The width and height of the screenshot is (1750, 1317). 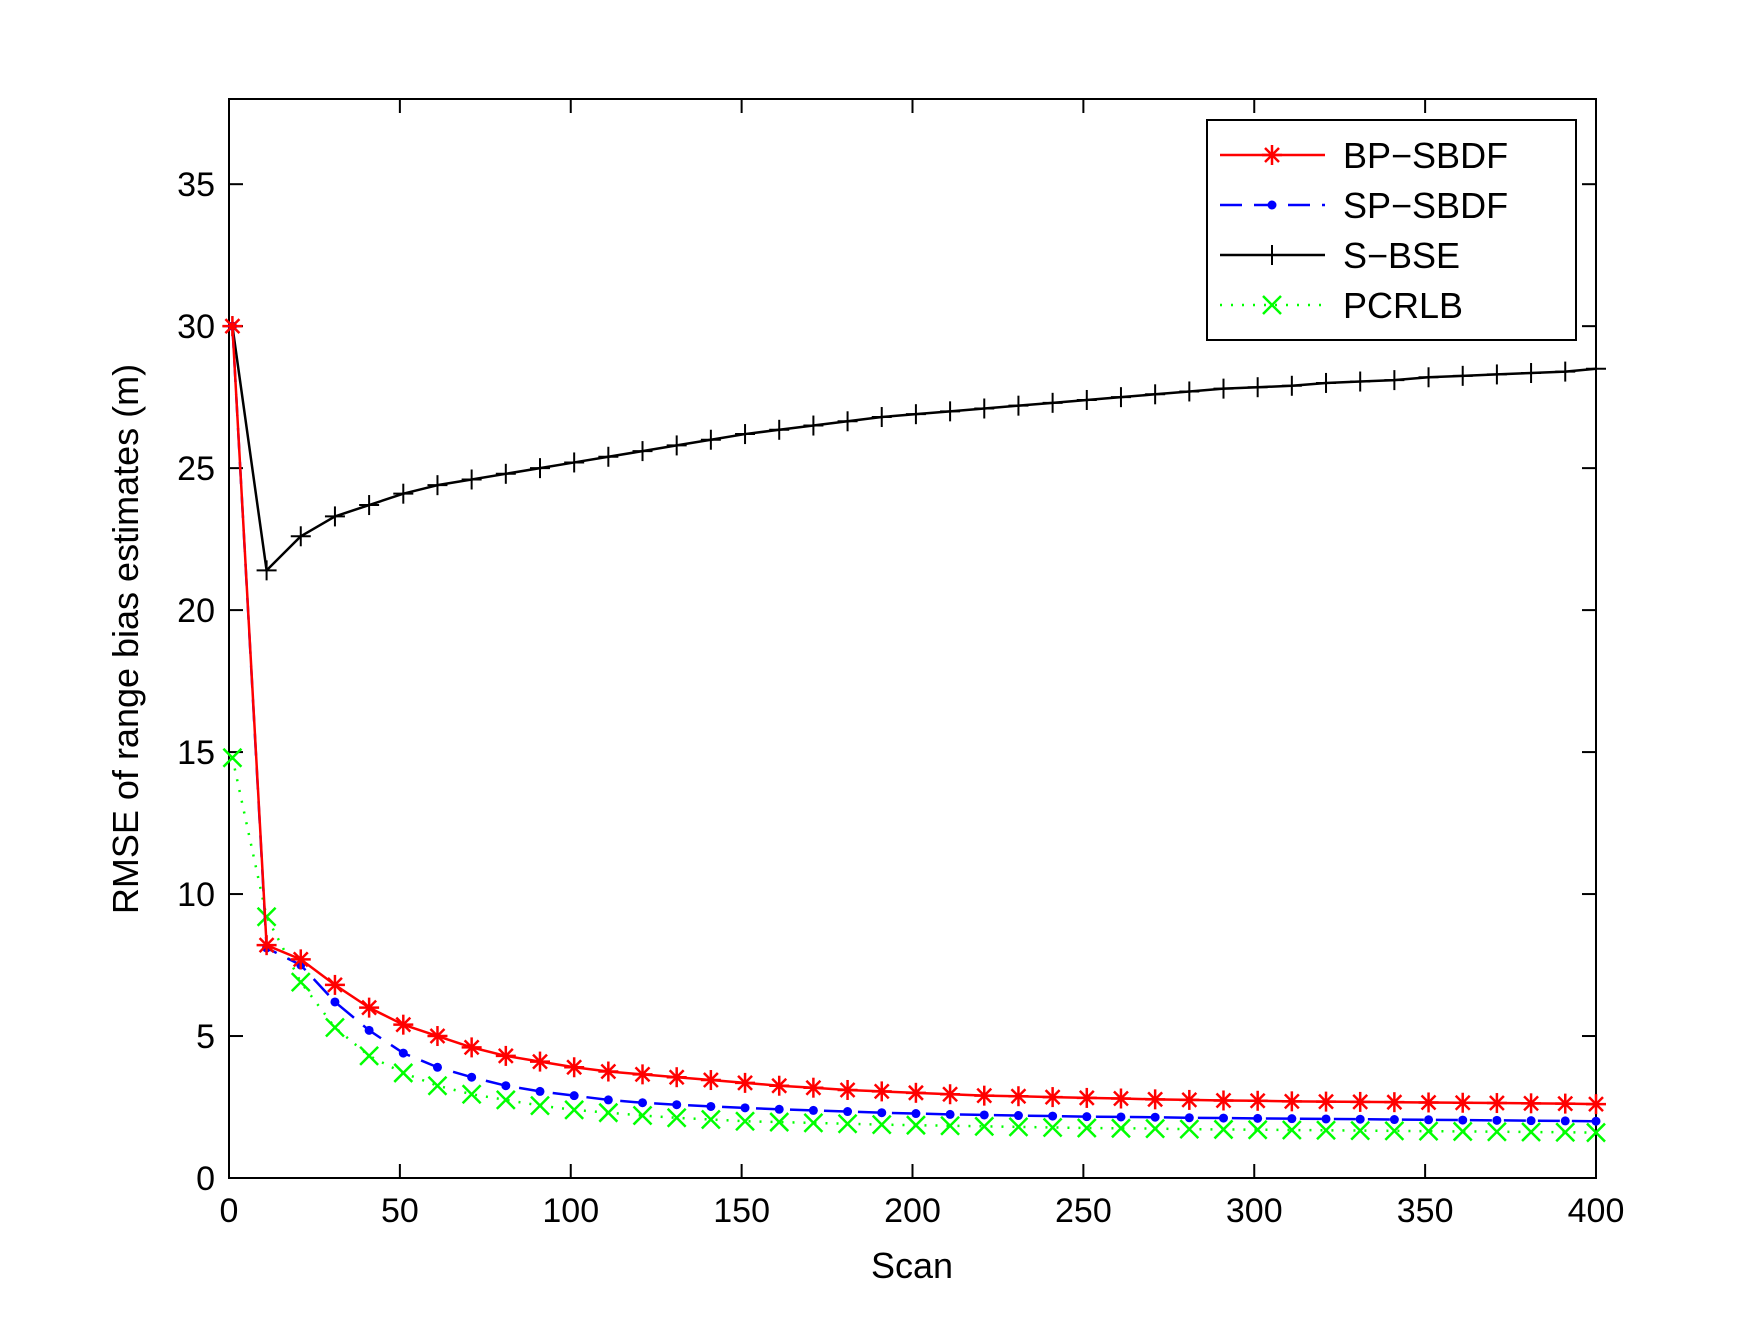 What do you see at coordinates (1403, 305) in the screenshot?
I see `legend-label: PCRLB` at bounding box center [1403, 305].